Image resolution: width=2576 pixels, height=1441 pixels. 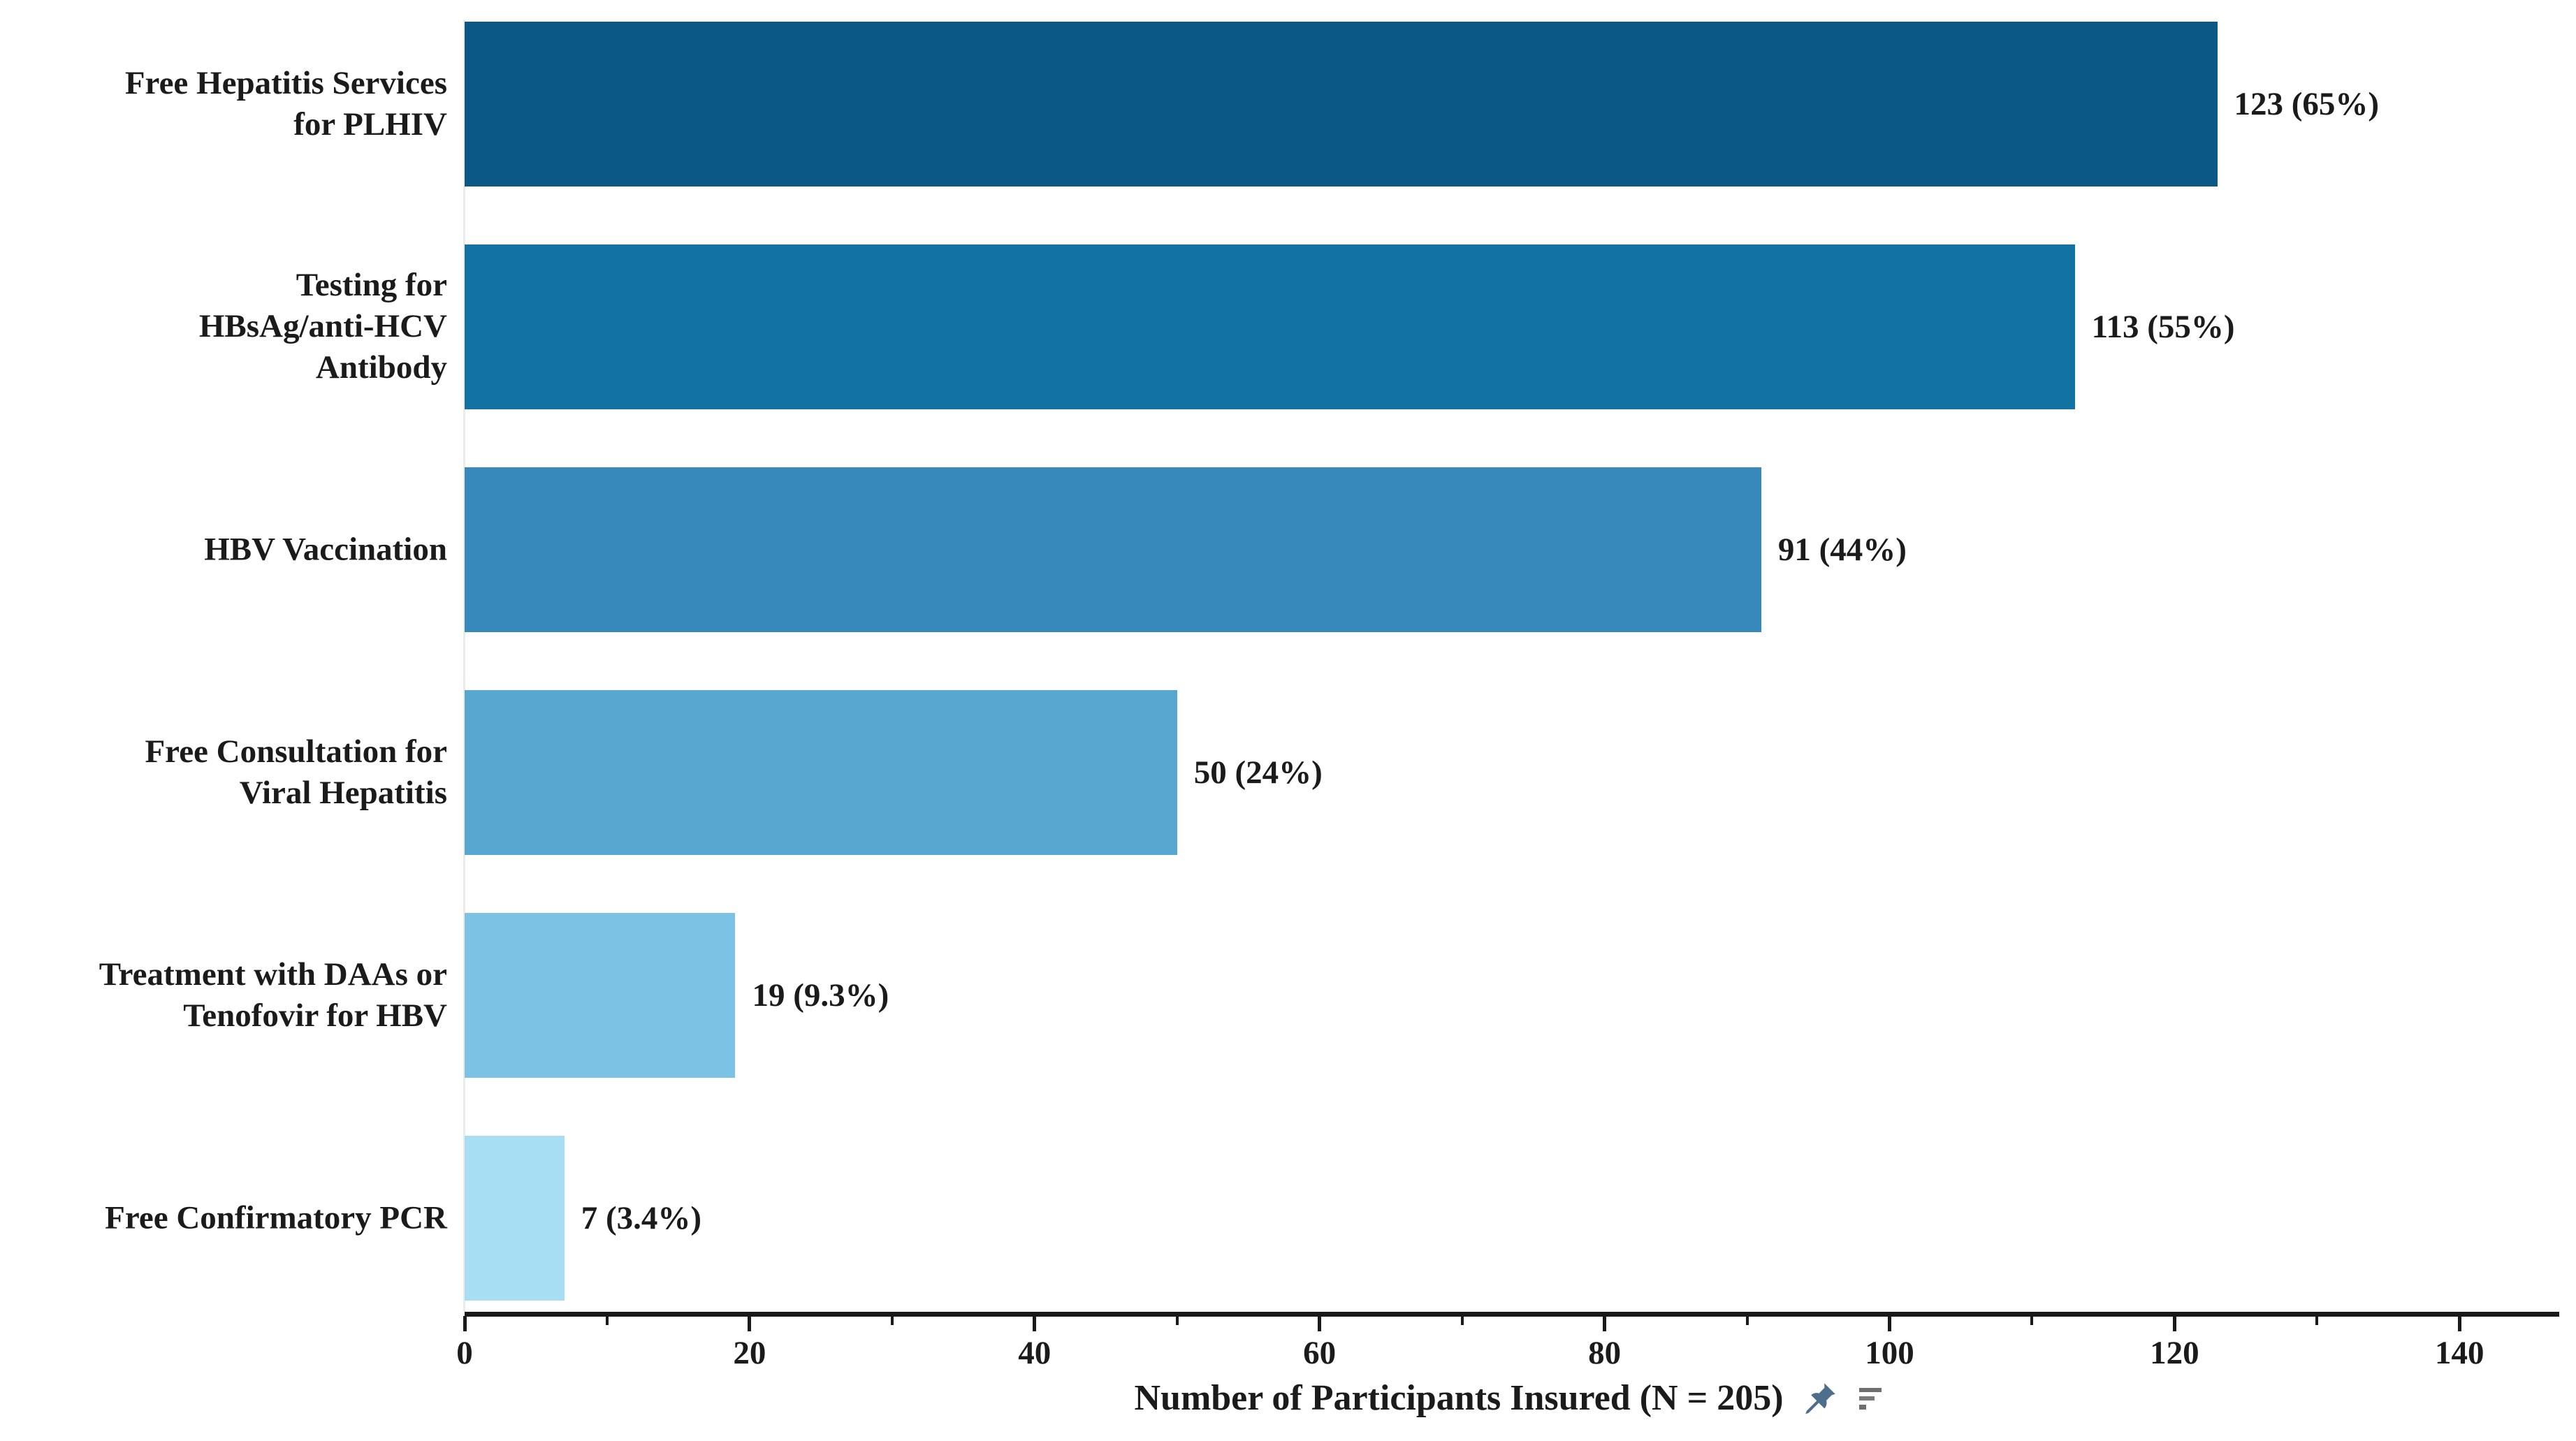 What do you see at coordinates (1459, 1398) in the screenshot?
I see `x-axis-title: Number of Participants Insured (N = 205)` at bounding box center [1459, 1398].